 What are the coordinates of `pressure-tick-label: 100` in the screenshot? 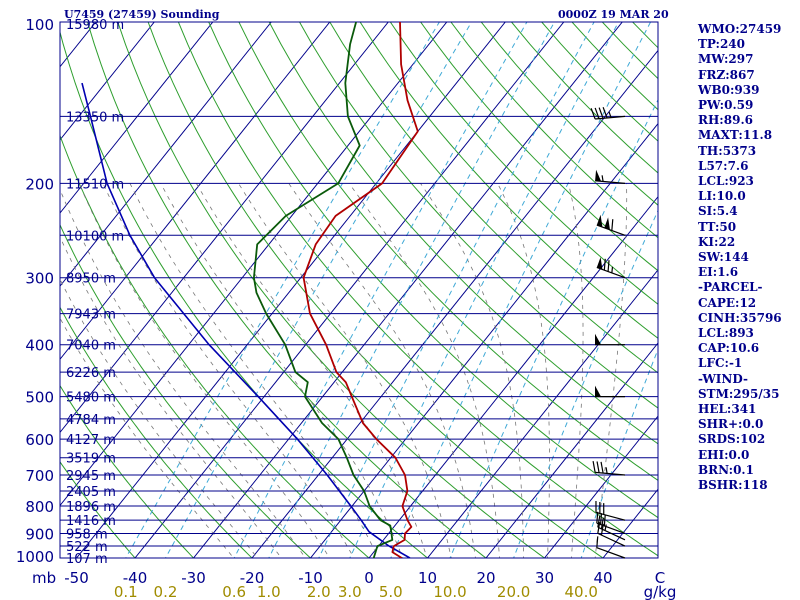 It's located at (39, 25).